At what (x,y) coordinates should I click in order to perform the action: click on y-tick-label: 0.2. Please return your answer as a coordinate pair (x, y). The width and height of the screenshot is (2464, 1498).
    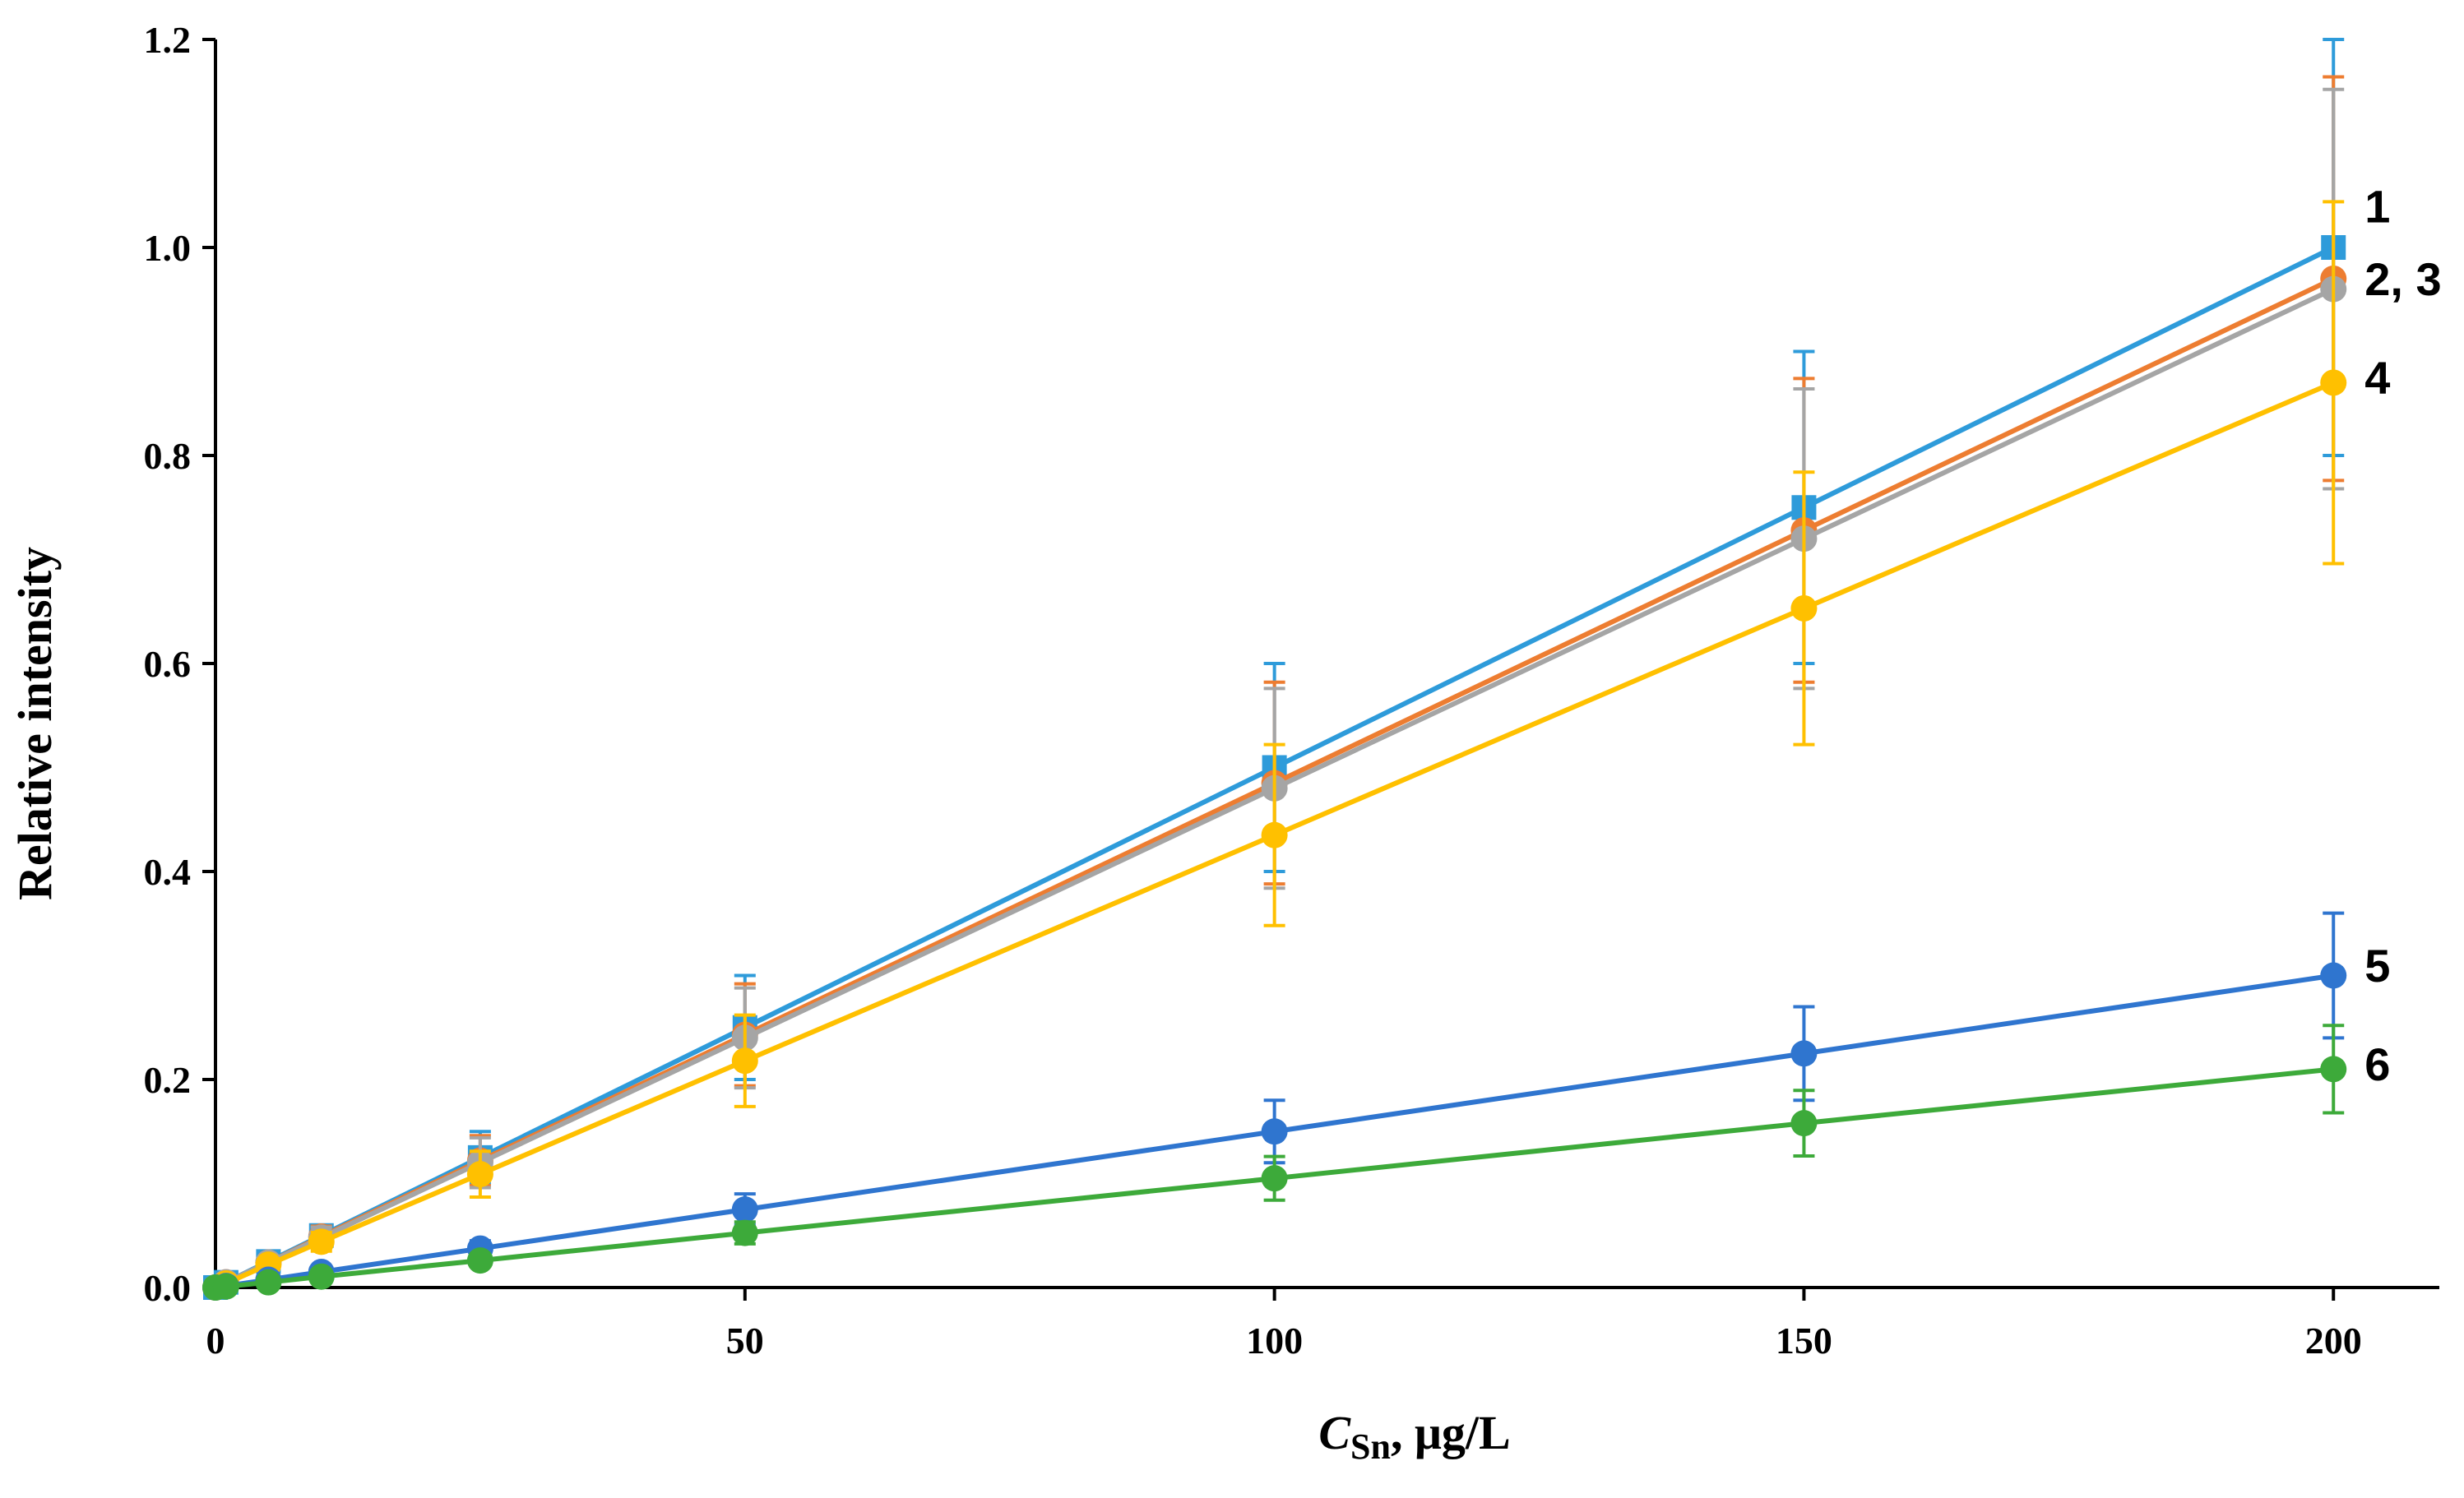
    Looking at the image, I should click on (168, 1080).